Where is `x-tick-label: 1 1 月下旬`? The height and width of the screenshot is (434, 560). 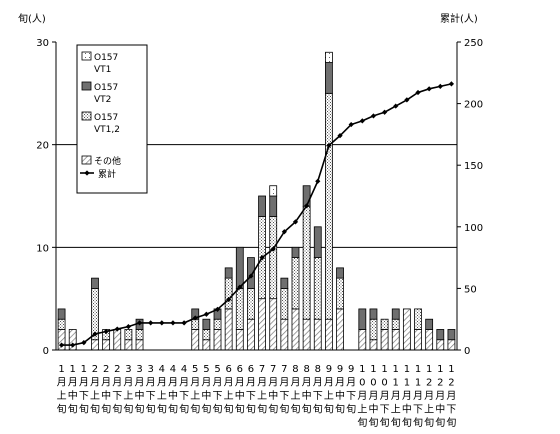
x-tick-label: 1 1 月下旬 is located at coordinates (418, 396).